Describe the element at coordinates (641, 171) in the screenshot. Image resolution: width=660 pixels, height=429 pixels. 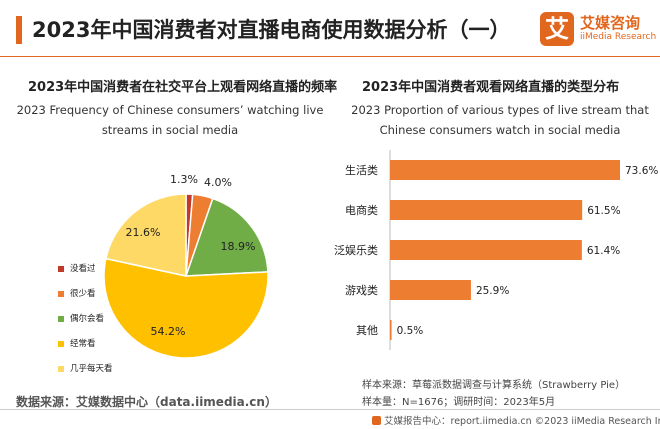
I see `bar-value-label: 73.6%` at that location.